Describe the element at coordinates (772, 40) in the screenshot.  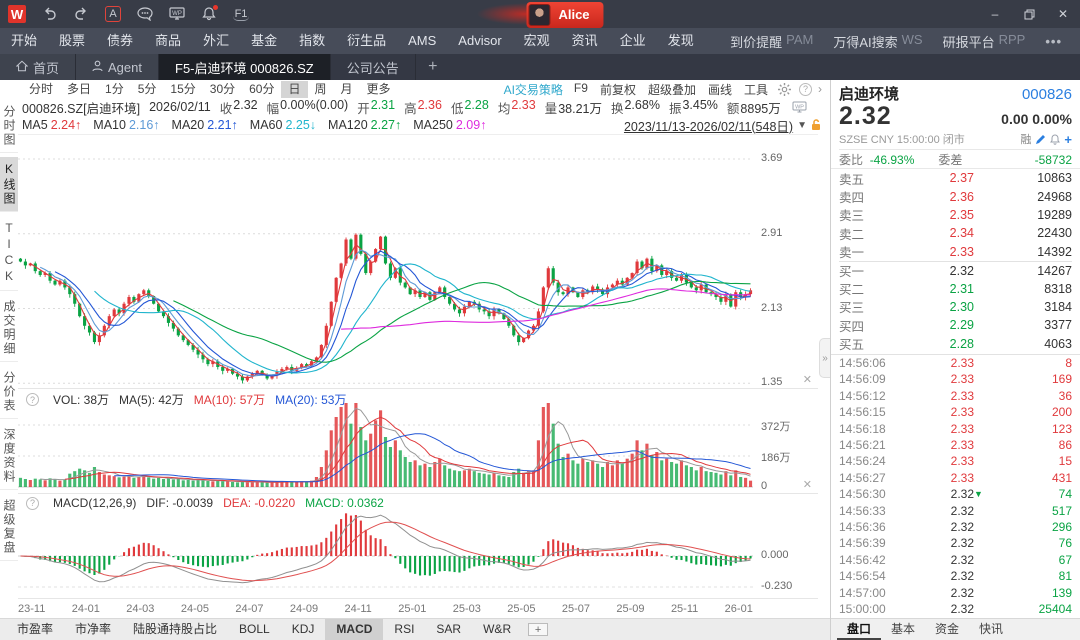
I see `menu-shortcut-0: 到价提醒 PAM` at that location.